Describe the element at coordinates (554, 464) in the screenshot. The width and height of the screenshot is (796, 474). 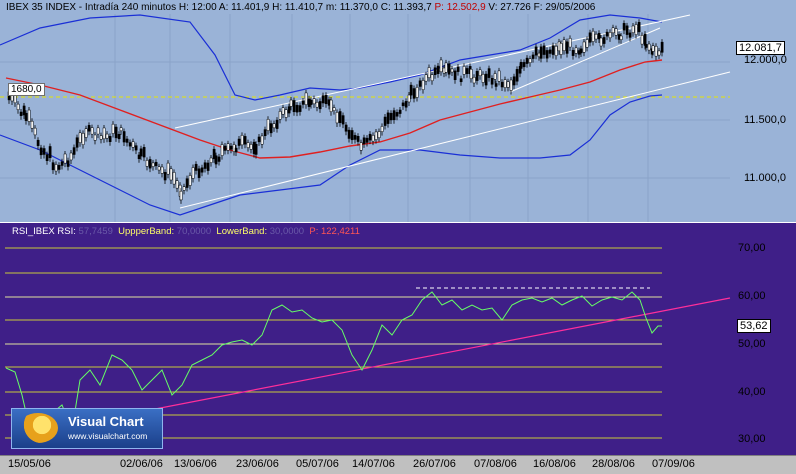
I see `date-label: 16/08/06` at that location.